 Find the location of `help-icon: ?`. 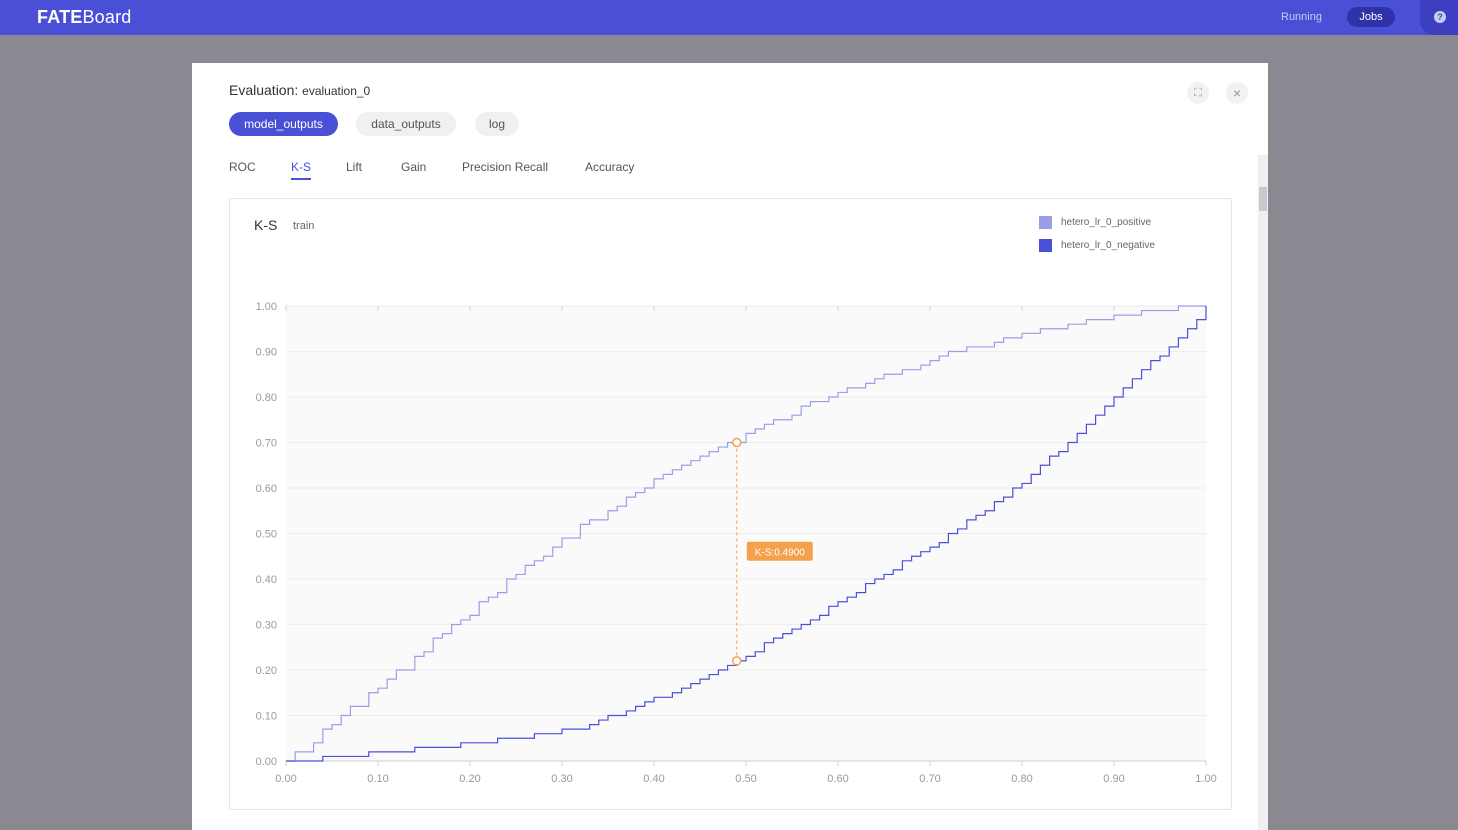

help-icon: ? is located at coordinates (1440, 17).